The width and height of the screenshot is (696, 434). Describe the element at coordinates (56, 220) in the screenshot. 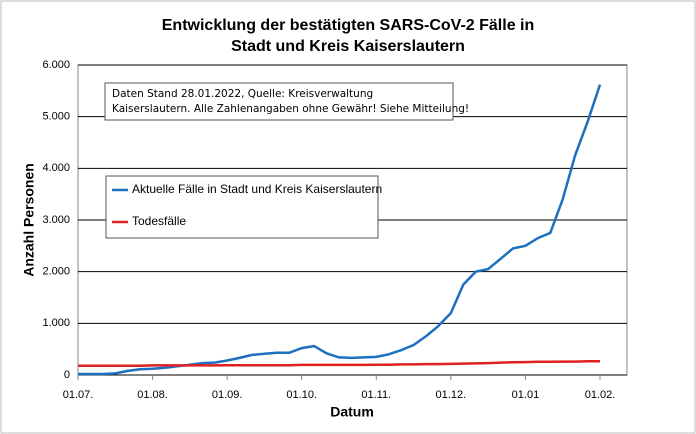

I see `y-tick-label: 3.000` at that location.